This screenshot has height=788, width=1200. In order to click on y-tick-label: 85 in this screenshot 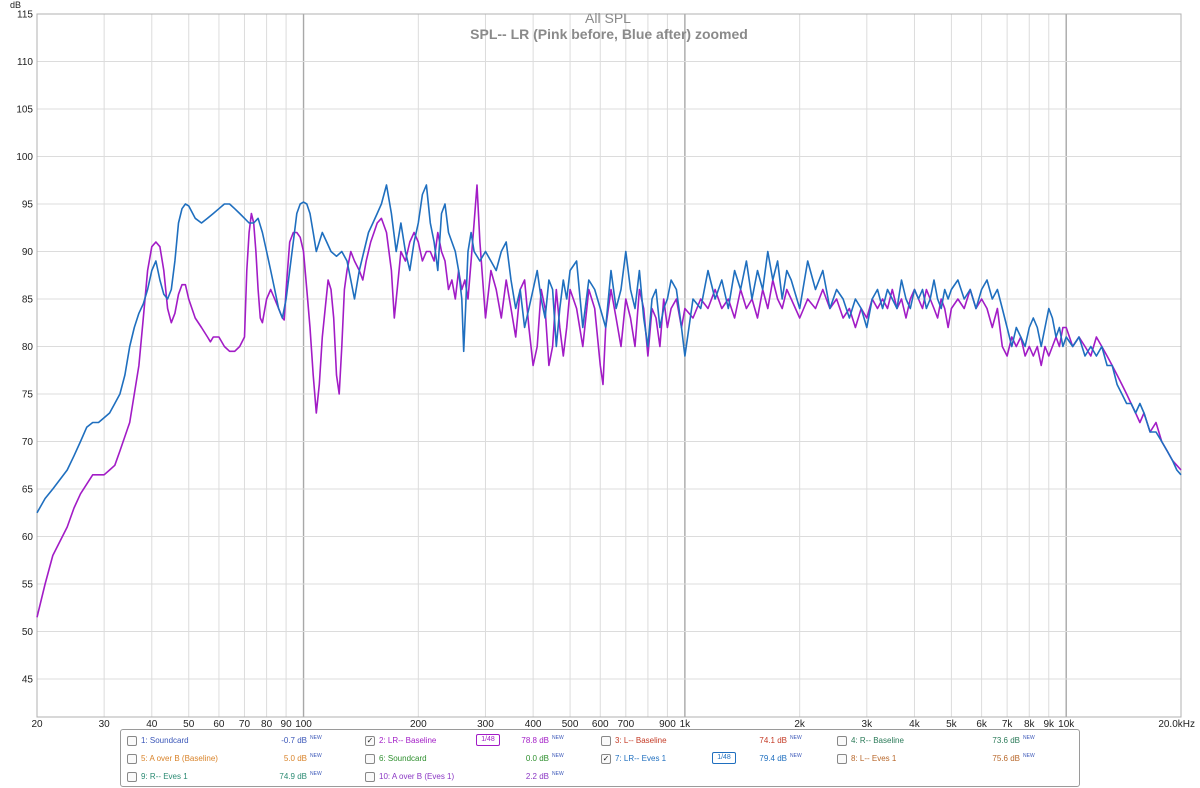, I will do `click(28, 300)`.